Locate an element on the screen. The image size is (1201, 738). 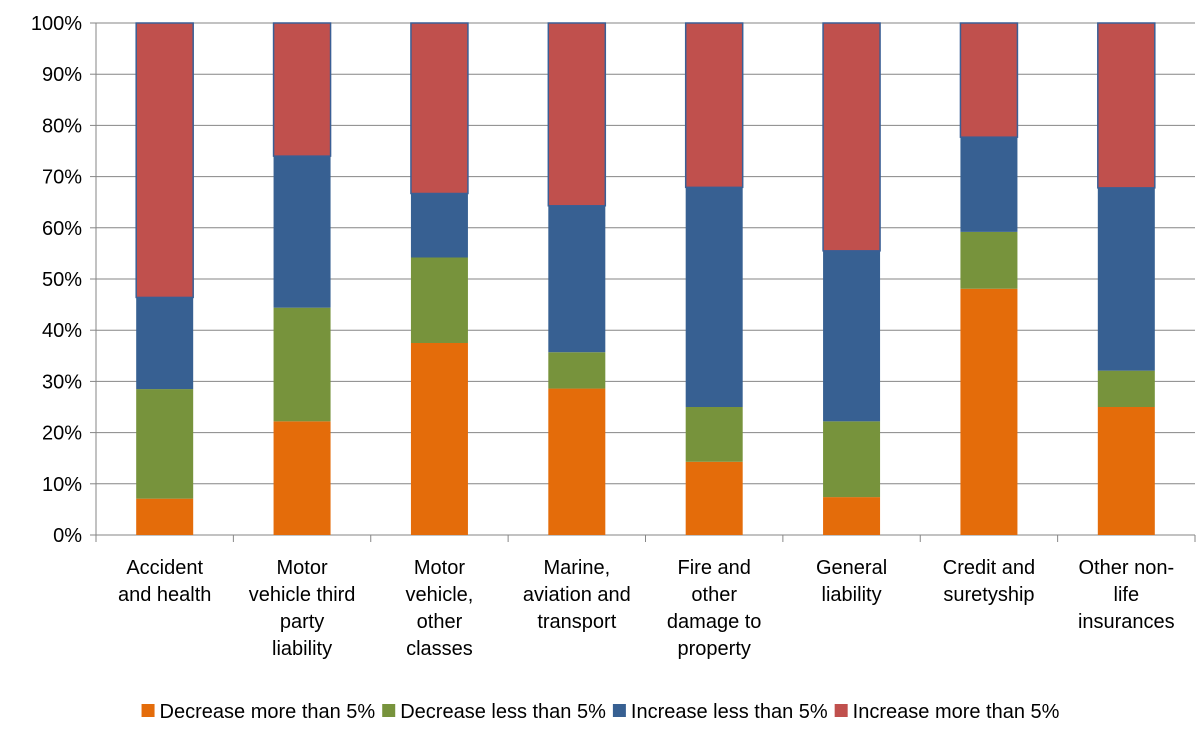
legend-label: Increase more than 5% is located at coordinates (956, 712).